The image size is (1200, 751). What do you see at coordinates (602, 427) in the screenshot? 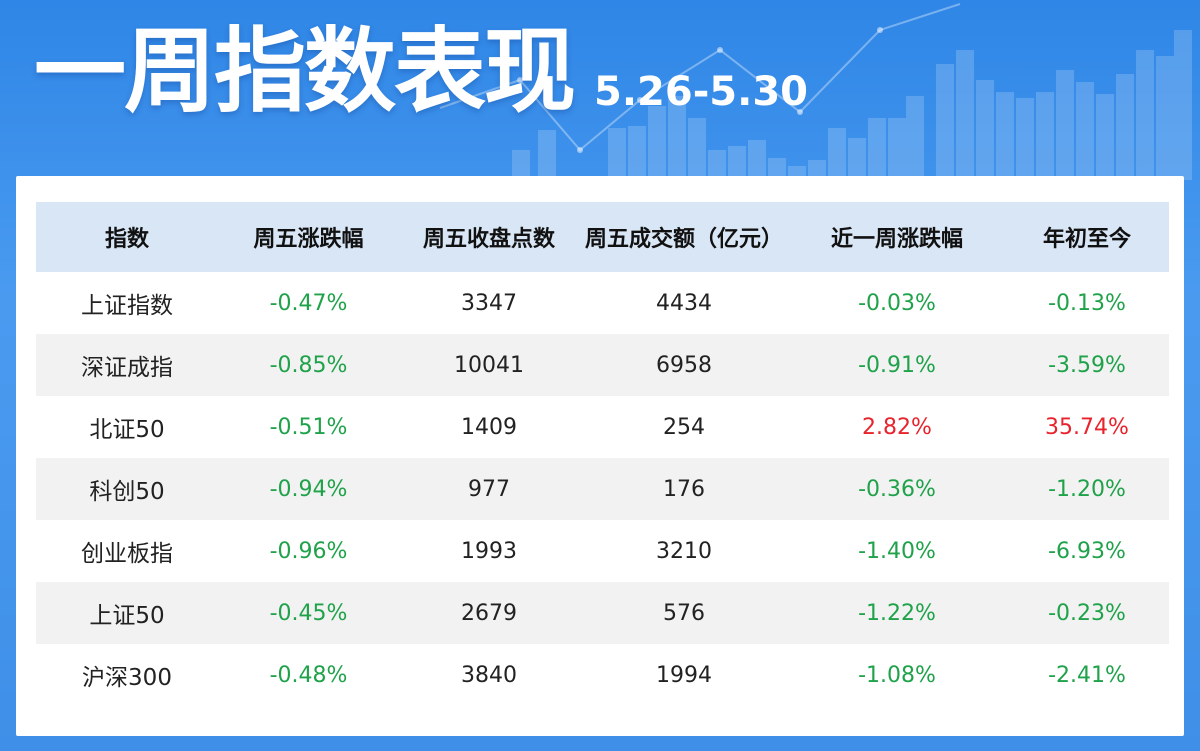
I see `table-row: 北证50 -0.51% 1409 254 2.82% 35.74%` at bounding box center [602, 427].